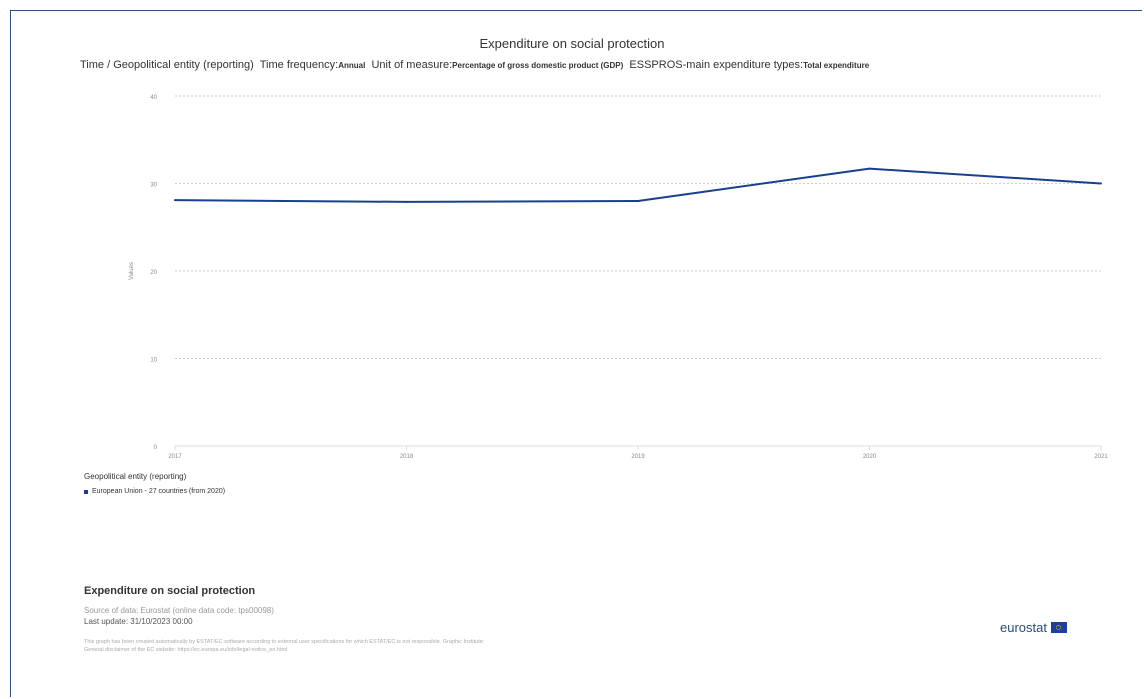  What do you see at coordinates (1023, 627) in the screenshot?
I see `logo-text: eurostat` at bounding box center [1023, 627].